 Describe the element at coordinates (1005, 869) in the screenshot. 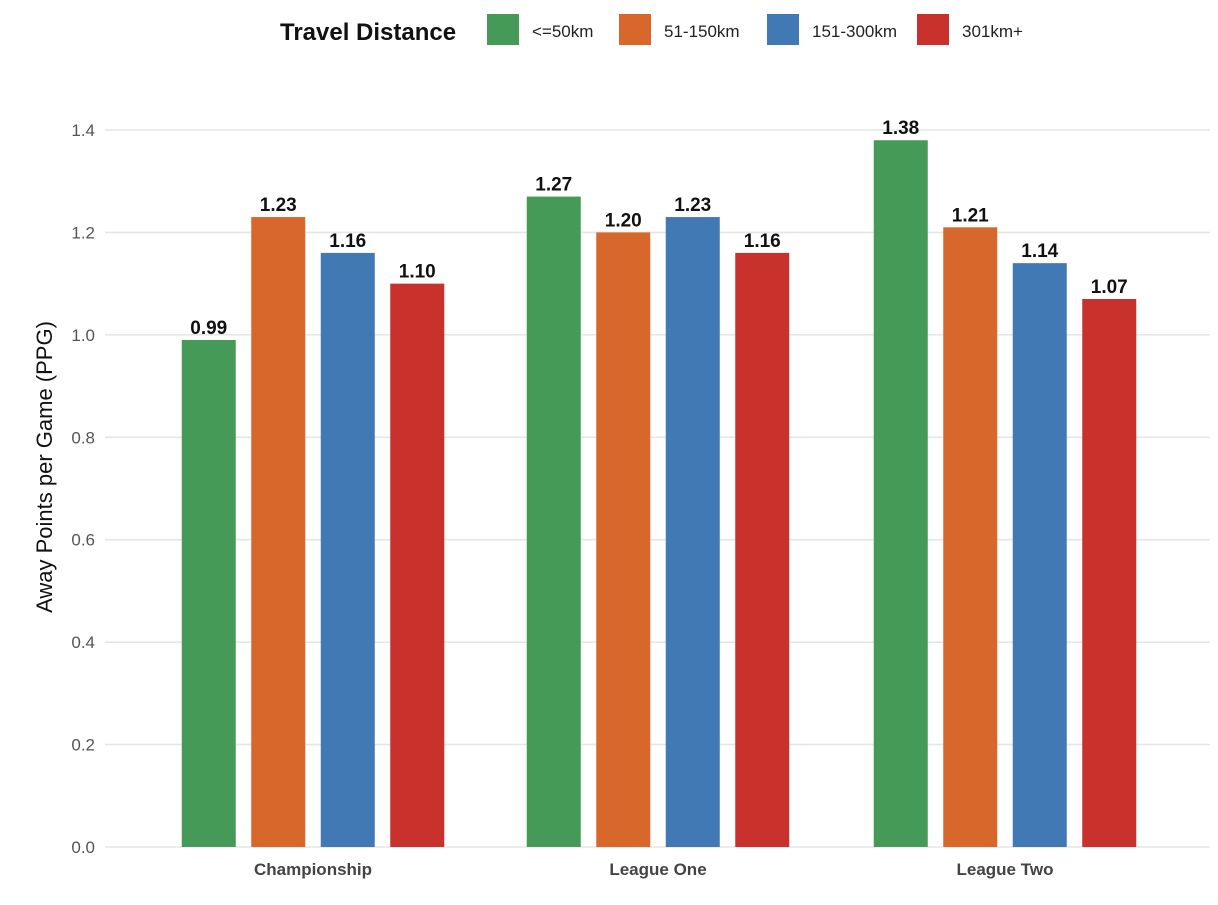

I see `x-tick-label: League Two` at that location.